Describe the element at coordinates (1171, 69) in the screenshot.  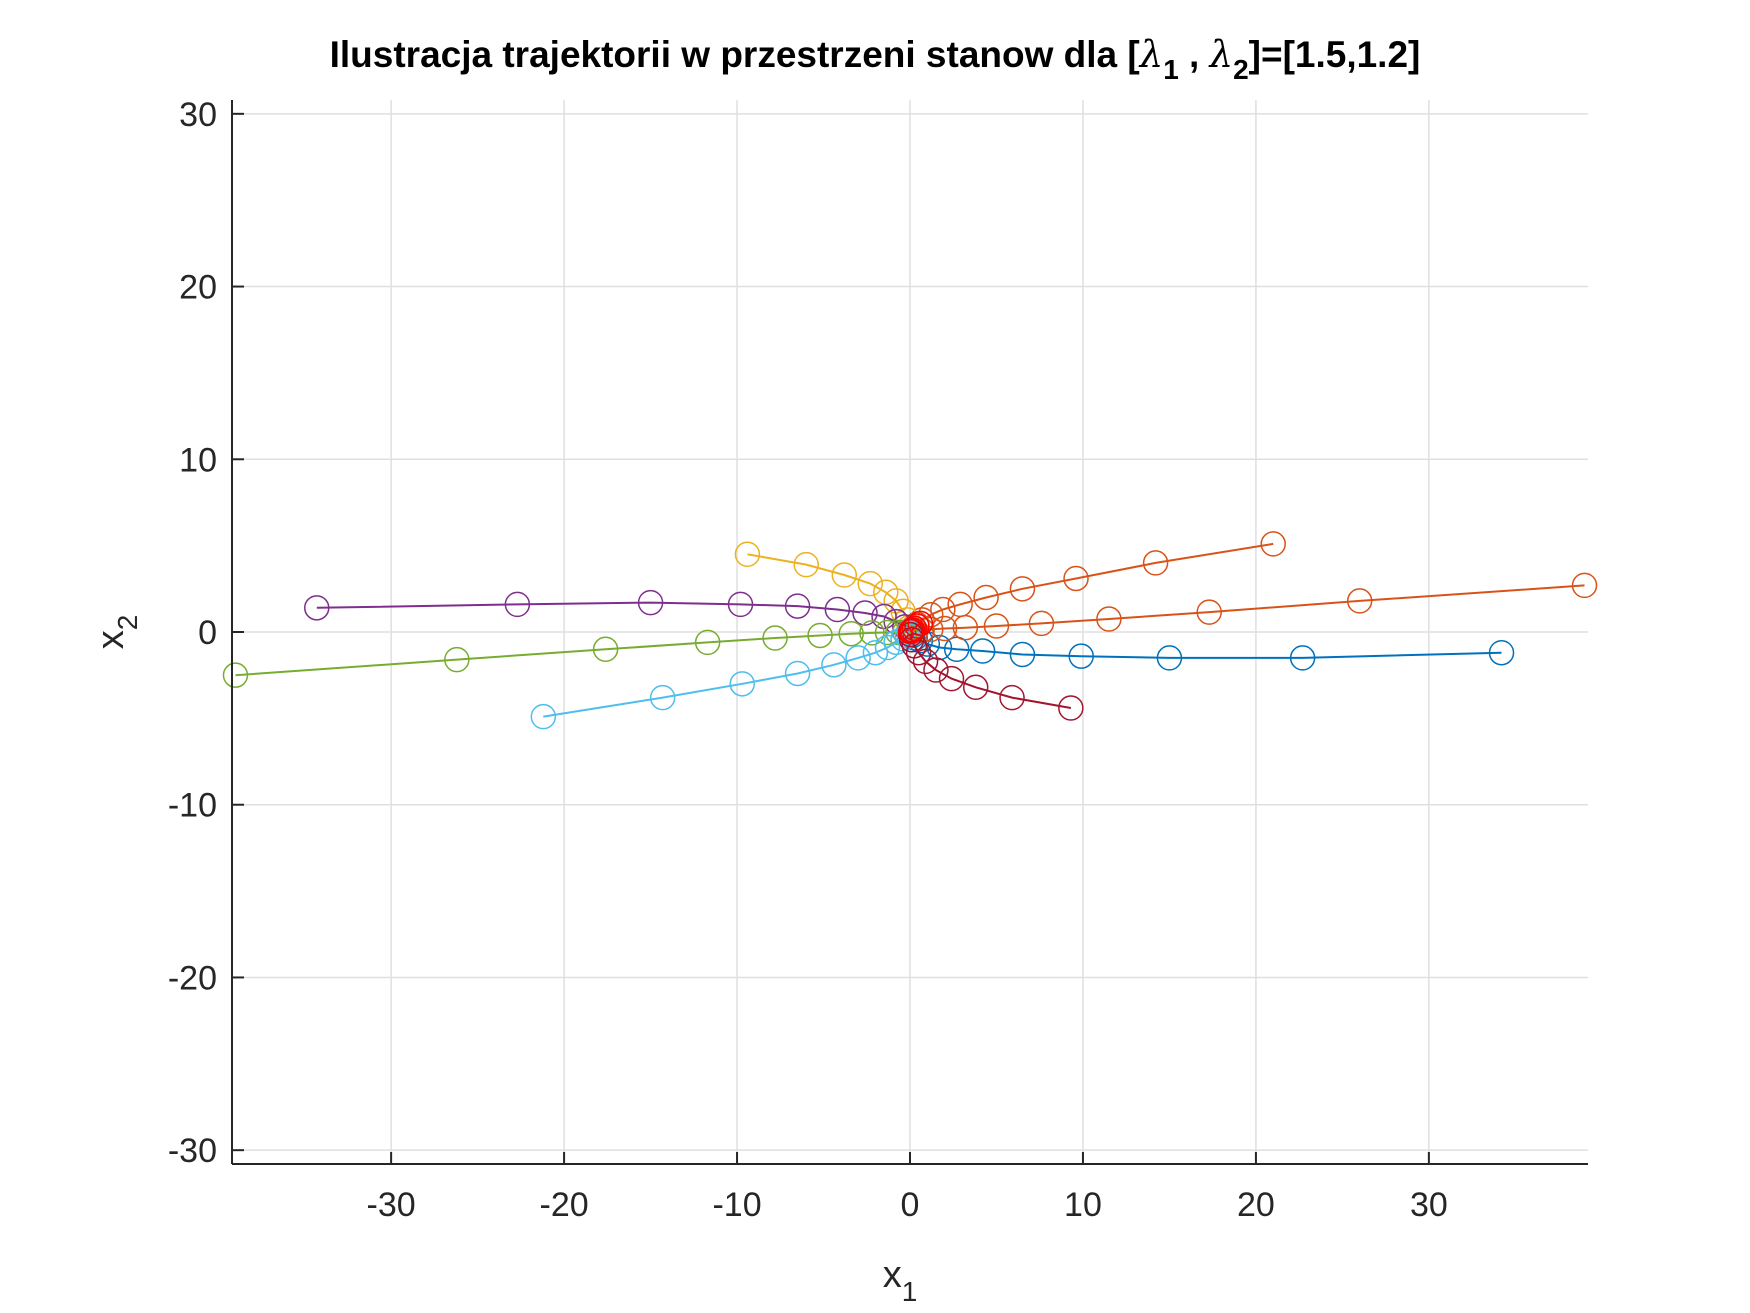
I see `title-sub-1: 1` at that location.